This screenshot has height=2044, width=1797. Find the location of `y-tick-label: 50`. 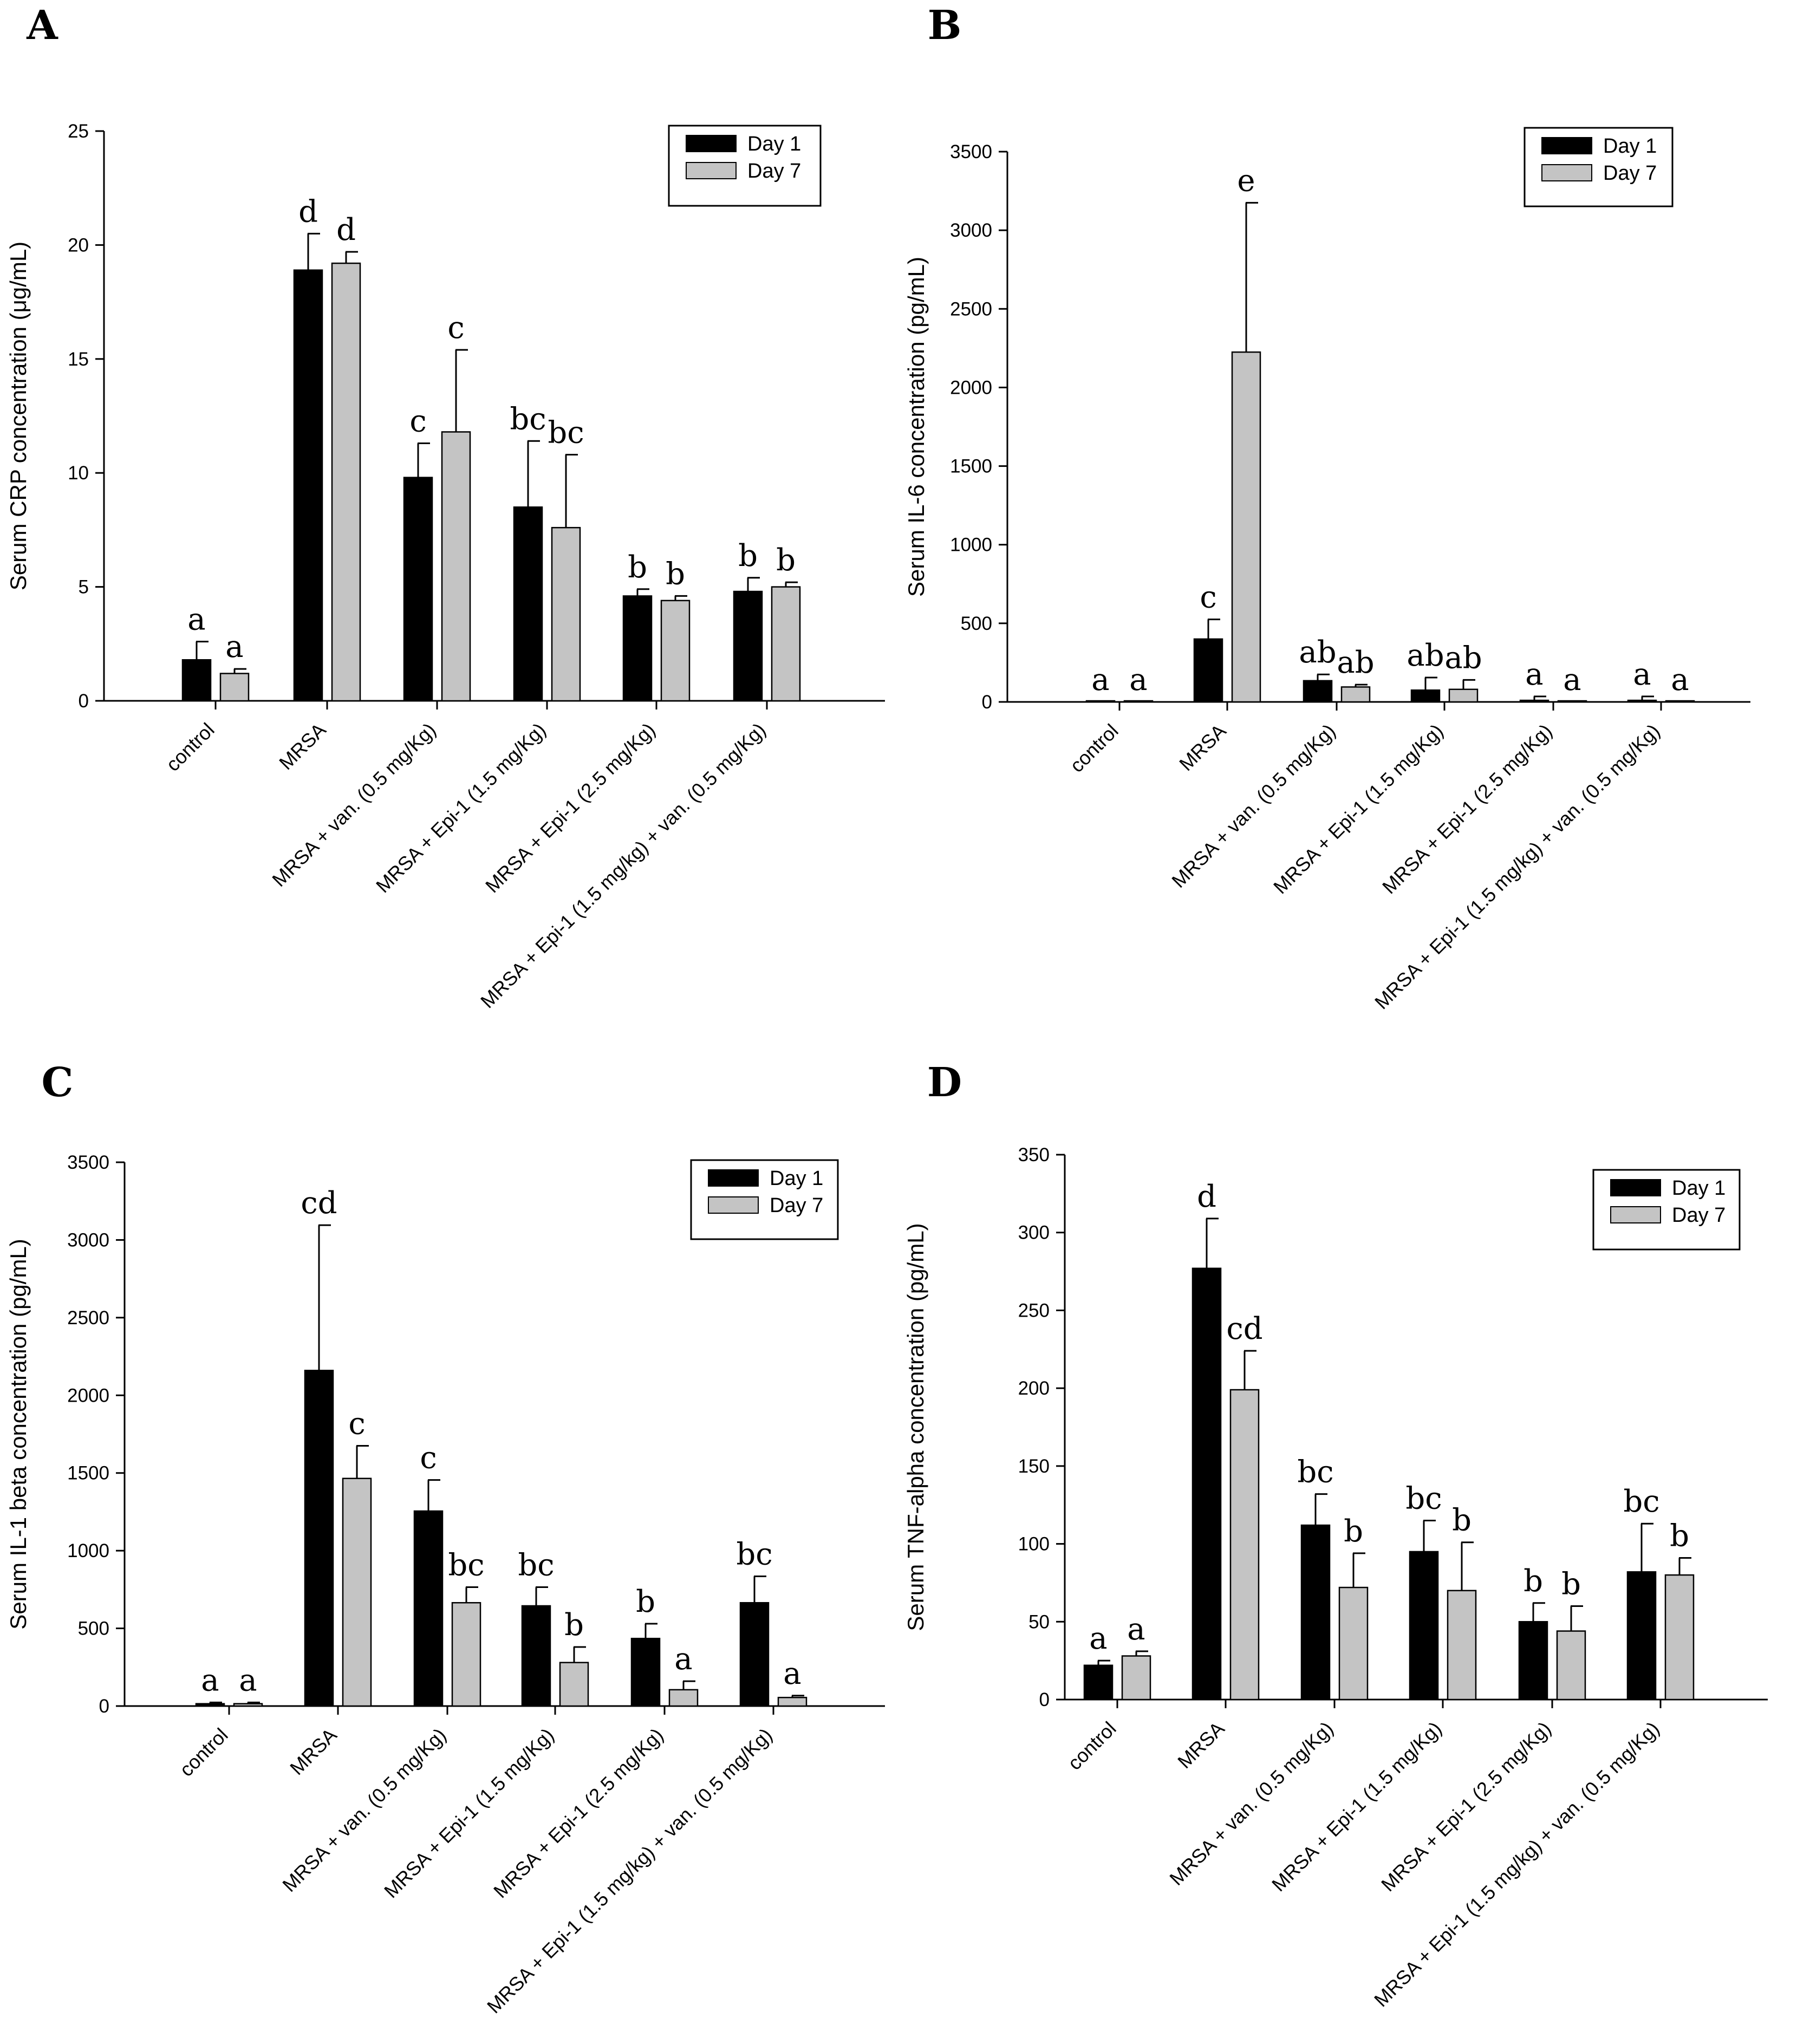

y-tick-label: 50 is located at coordinates (1039, 1621).